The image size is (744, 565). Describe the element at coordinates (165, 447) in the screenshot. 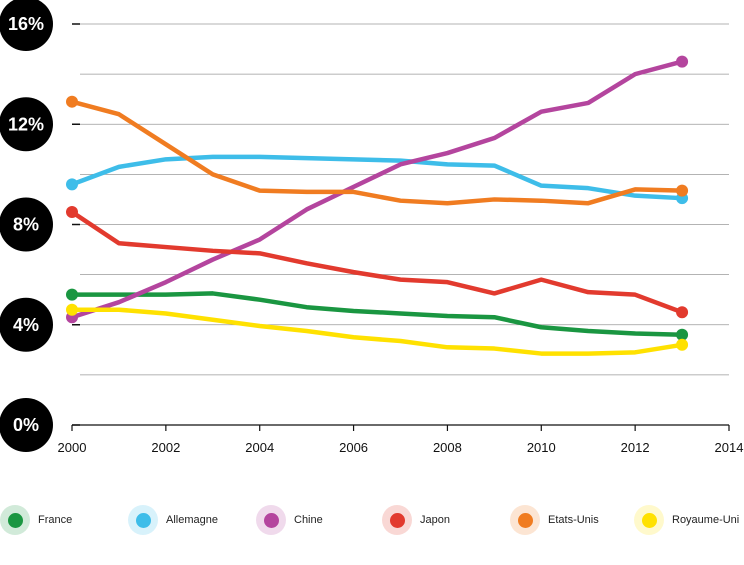

I see `x-tick-label: 2002` at that location.